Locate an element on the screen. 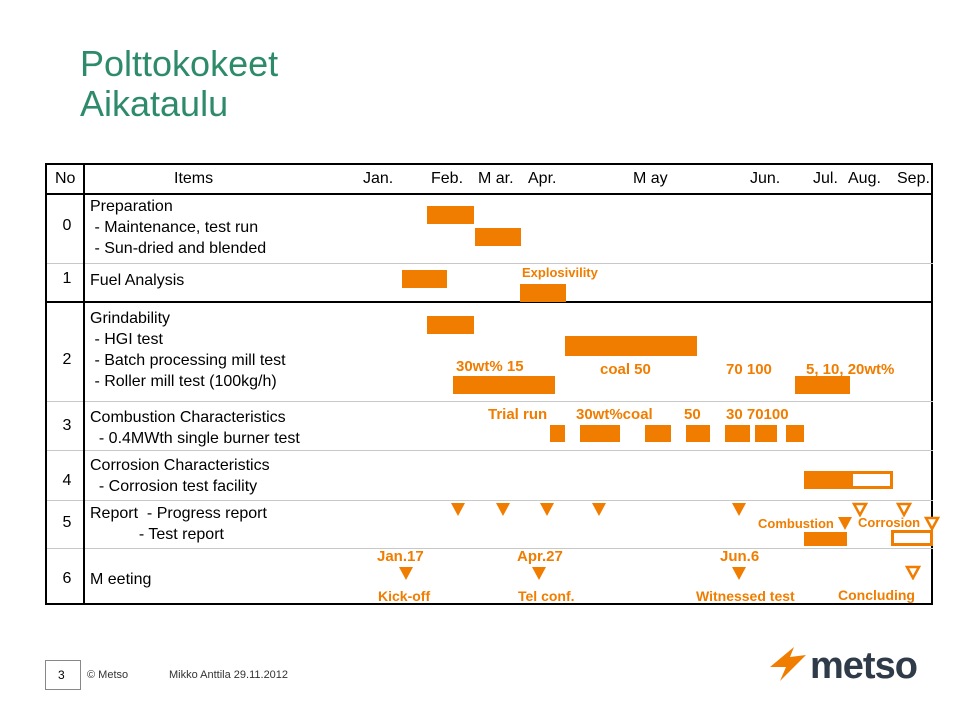 This screenshot has height=720, width=960. meeting-concluding-label: Concluding is located at coordinates (876, 595).